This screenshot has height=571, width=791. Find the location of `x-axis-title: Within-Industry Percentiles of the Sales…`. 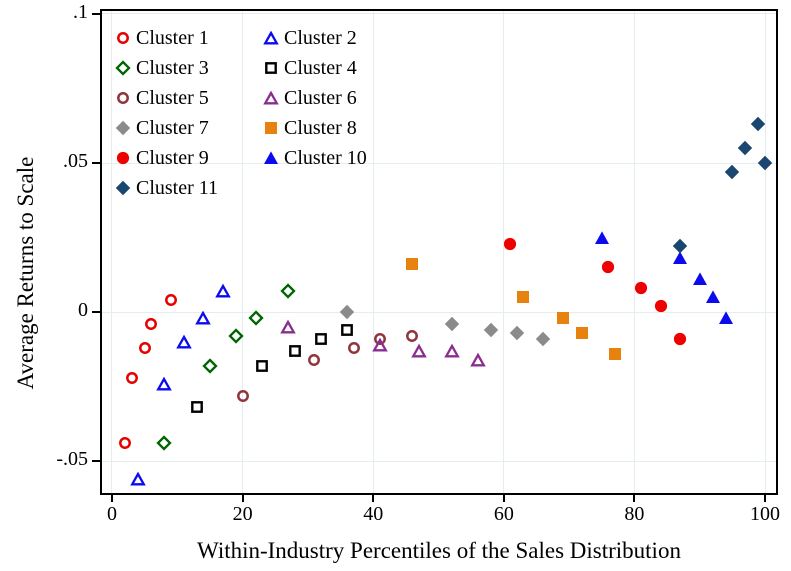

x-axis-title: Within-Industry Percentiles of the Sales… is located at coordinates (439, 550).